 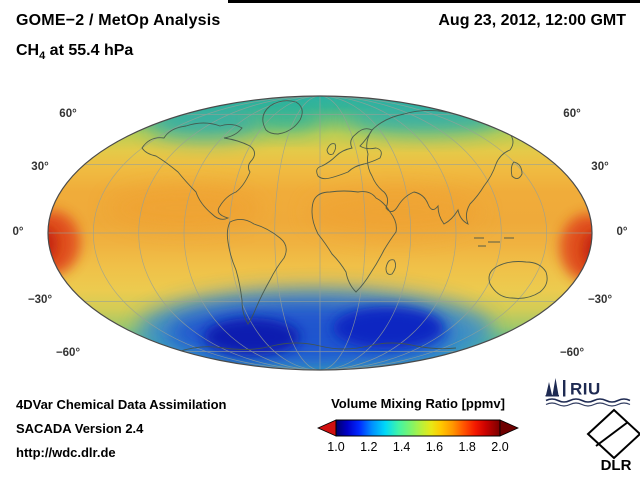 I want to click on datetime-label: Aug 23, 2012, 12:00 GMT, so click(x=532, y=20).